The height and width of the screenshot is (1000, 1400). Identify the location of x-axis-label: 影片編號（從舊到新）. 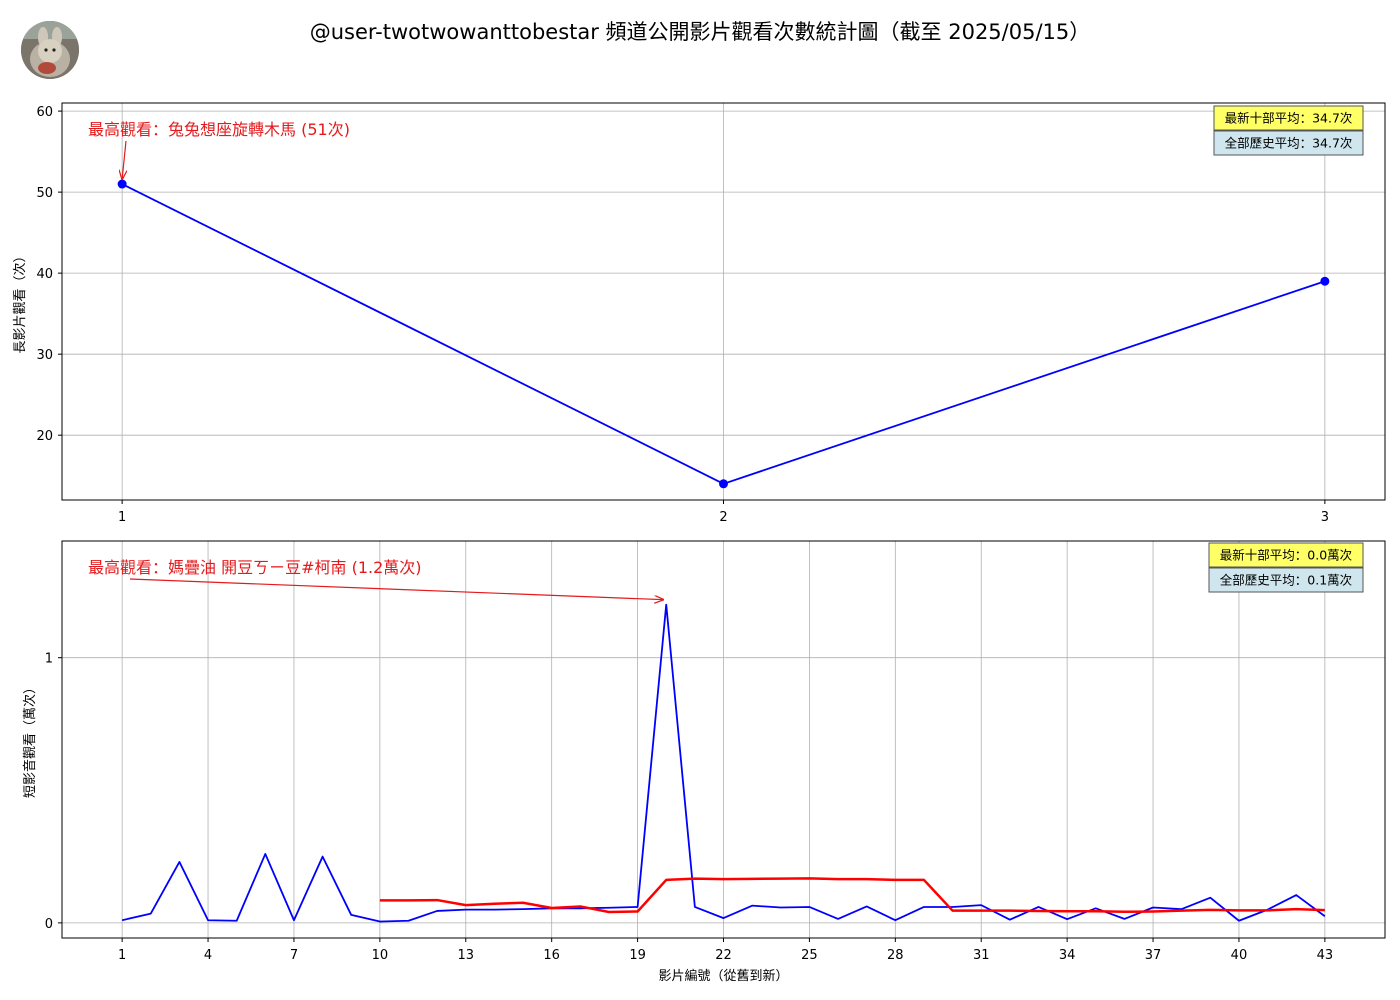
(723, 976).